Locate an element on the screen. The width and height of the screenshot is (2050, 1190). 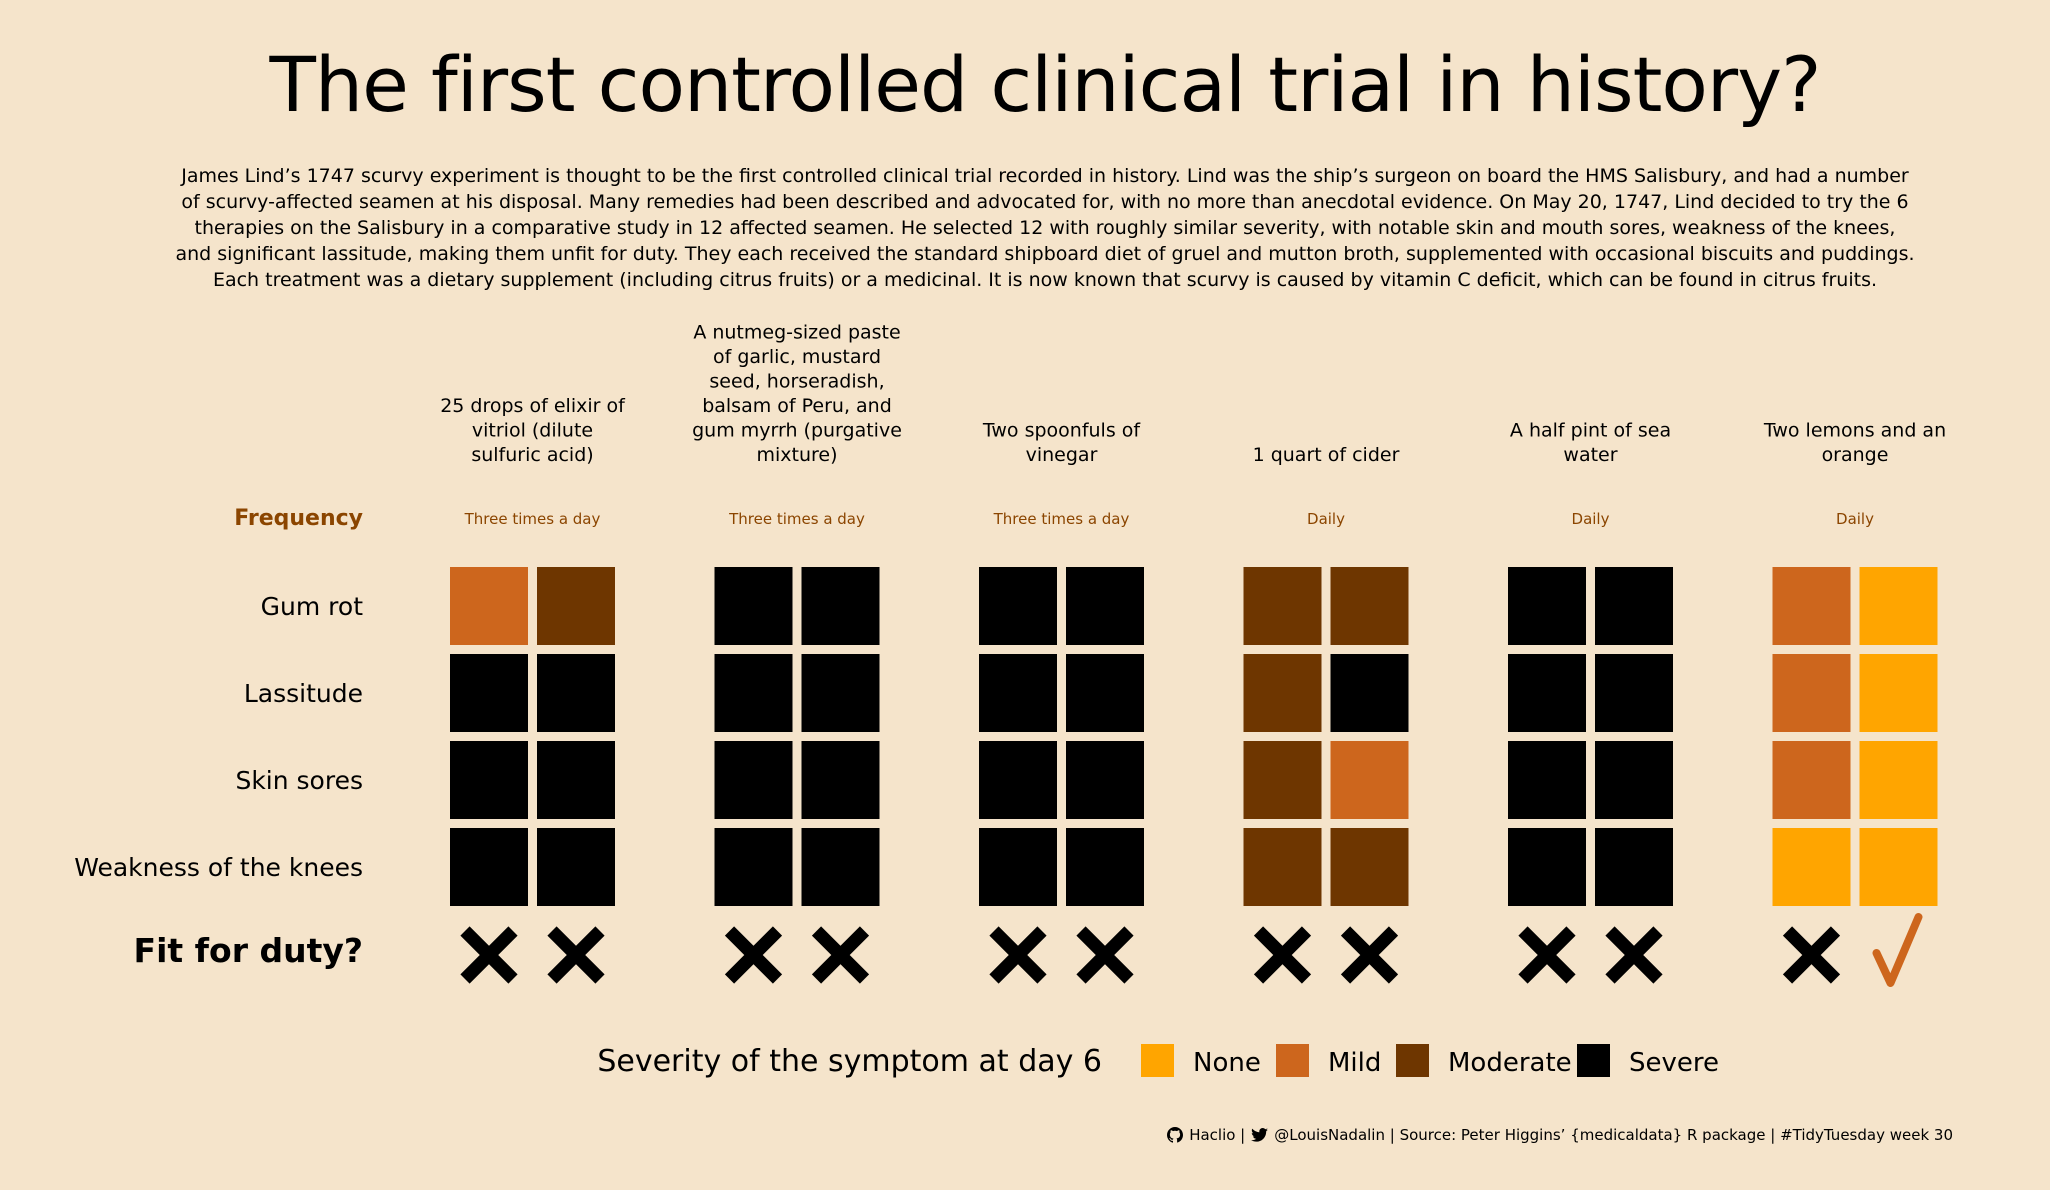
treatment-label: mixture) is located at coordinates (796, 455).